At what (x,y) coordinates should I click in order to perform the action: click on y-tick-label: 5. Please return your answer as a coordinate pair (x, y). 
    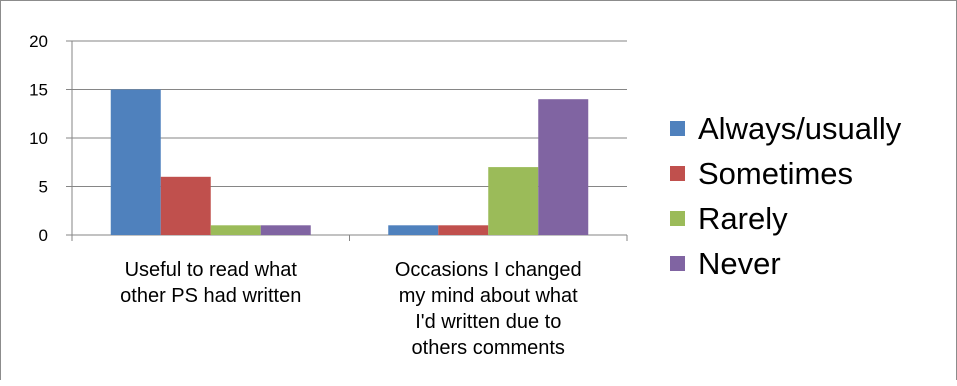
    Looking at the image, I should click on (43, 187).